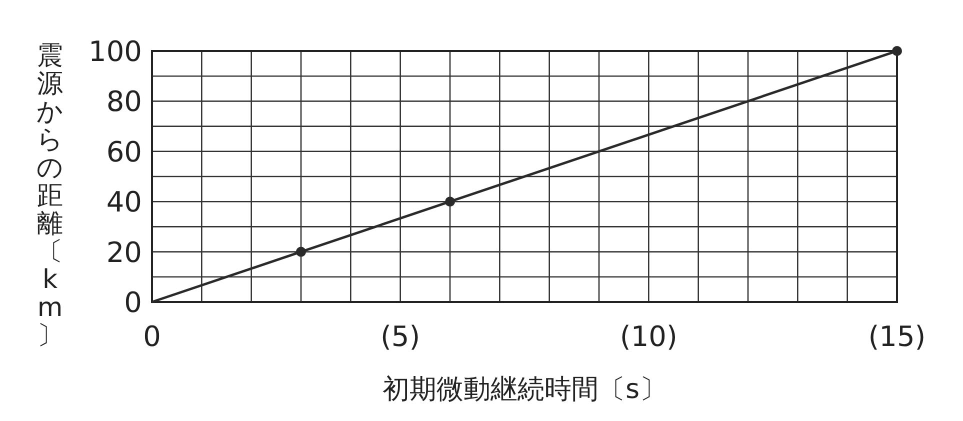  I want to click on y-tick-label: 0, so click(133, 302).